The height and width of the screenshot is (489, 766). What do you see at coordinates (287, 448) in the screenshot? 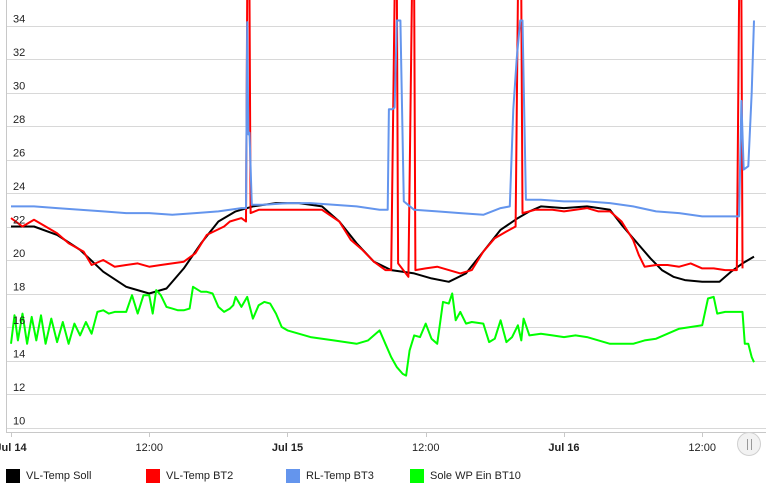
I see `x-tick-label: Jul 15` at bounding box center [287, 448].